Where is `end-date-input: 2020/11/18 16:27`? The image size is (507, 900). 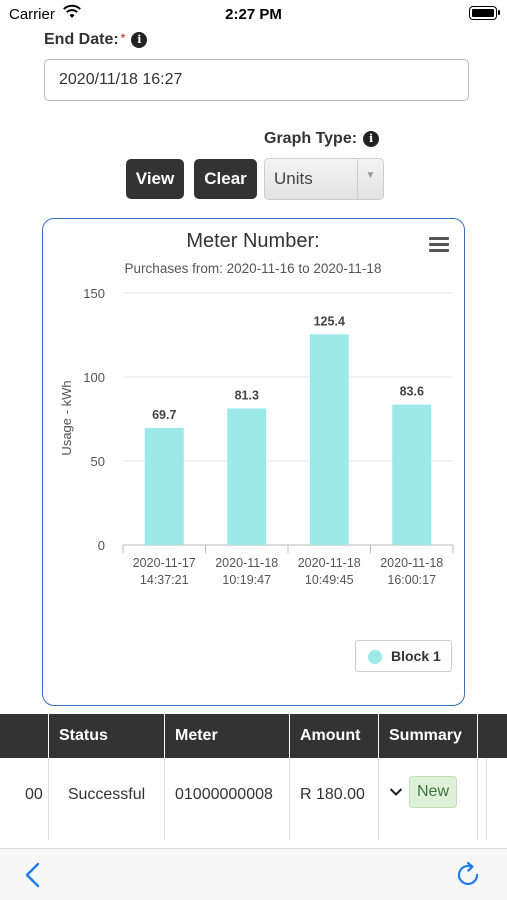 end-date-input: 2020/11/18 16:27 is located at coordinates (256, 80).